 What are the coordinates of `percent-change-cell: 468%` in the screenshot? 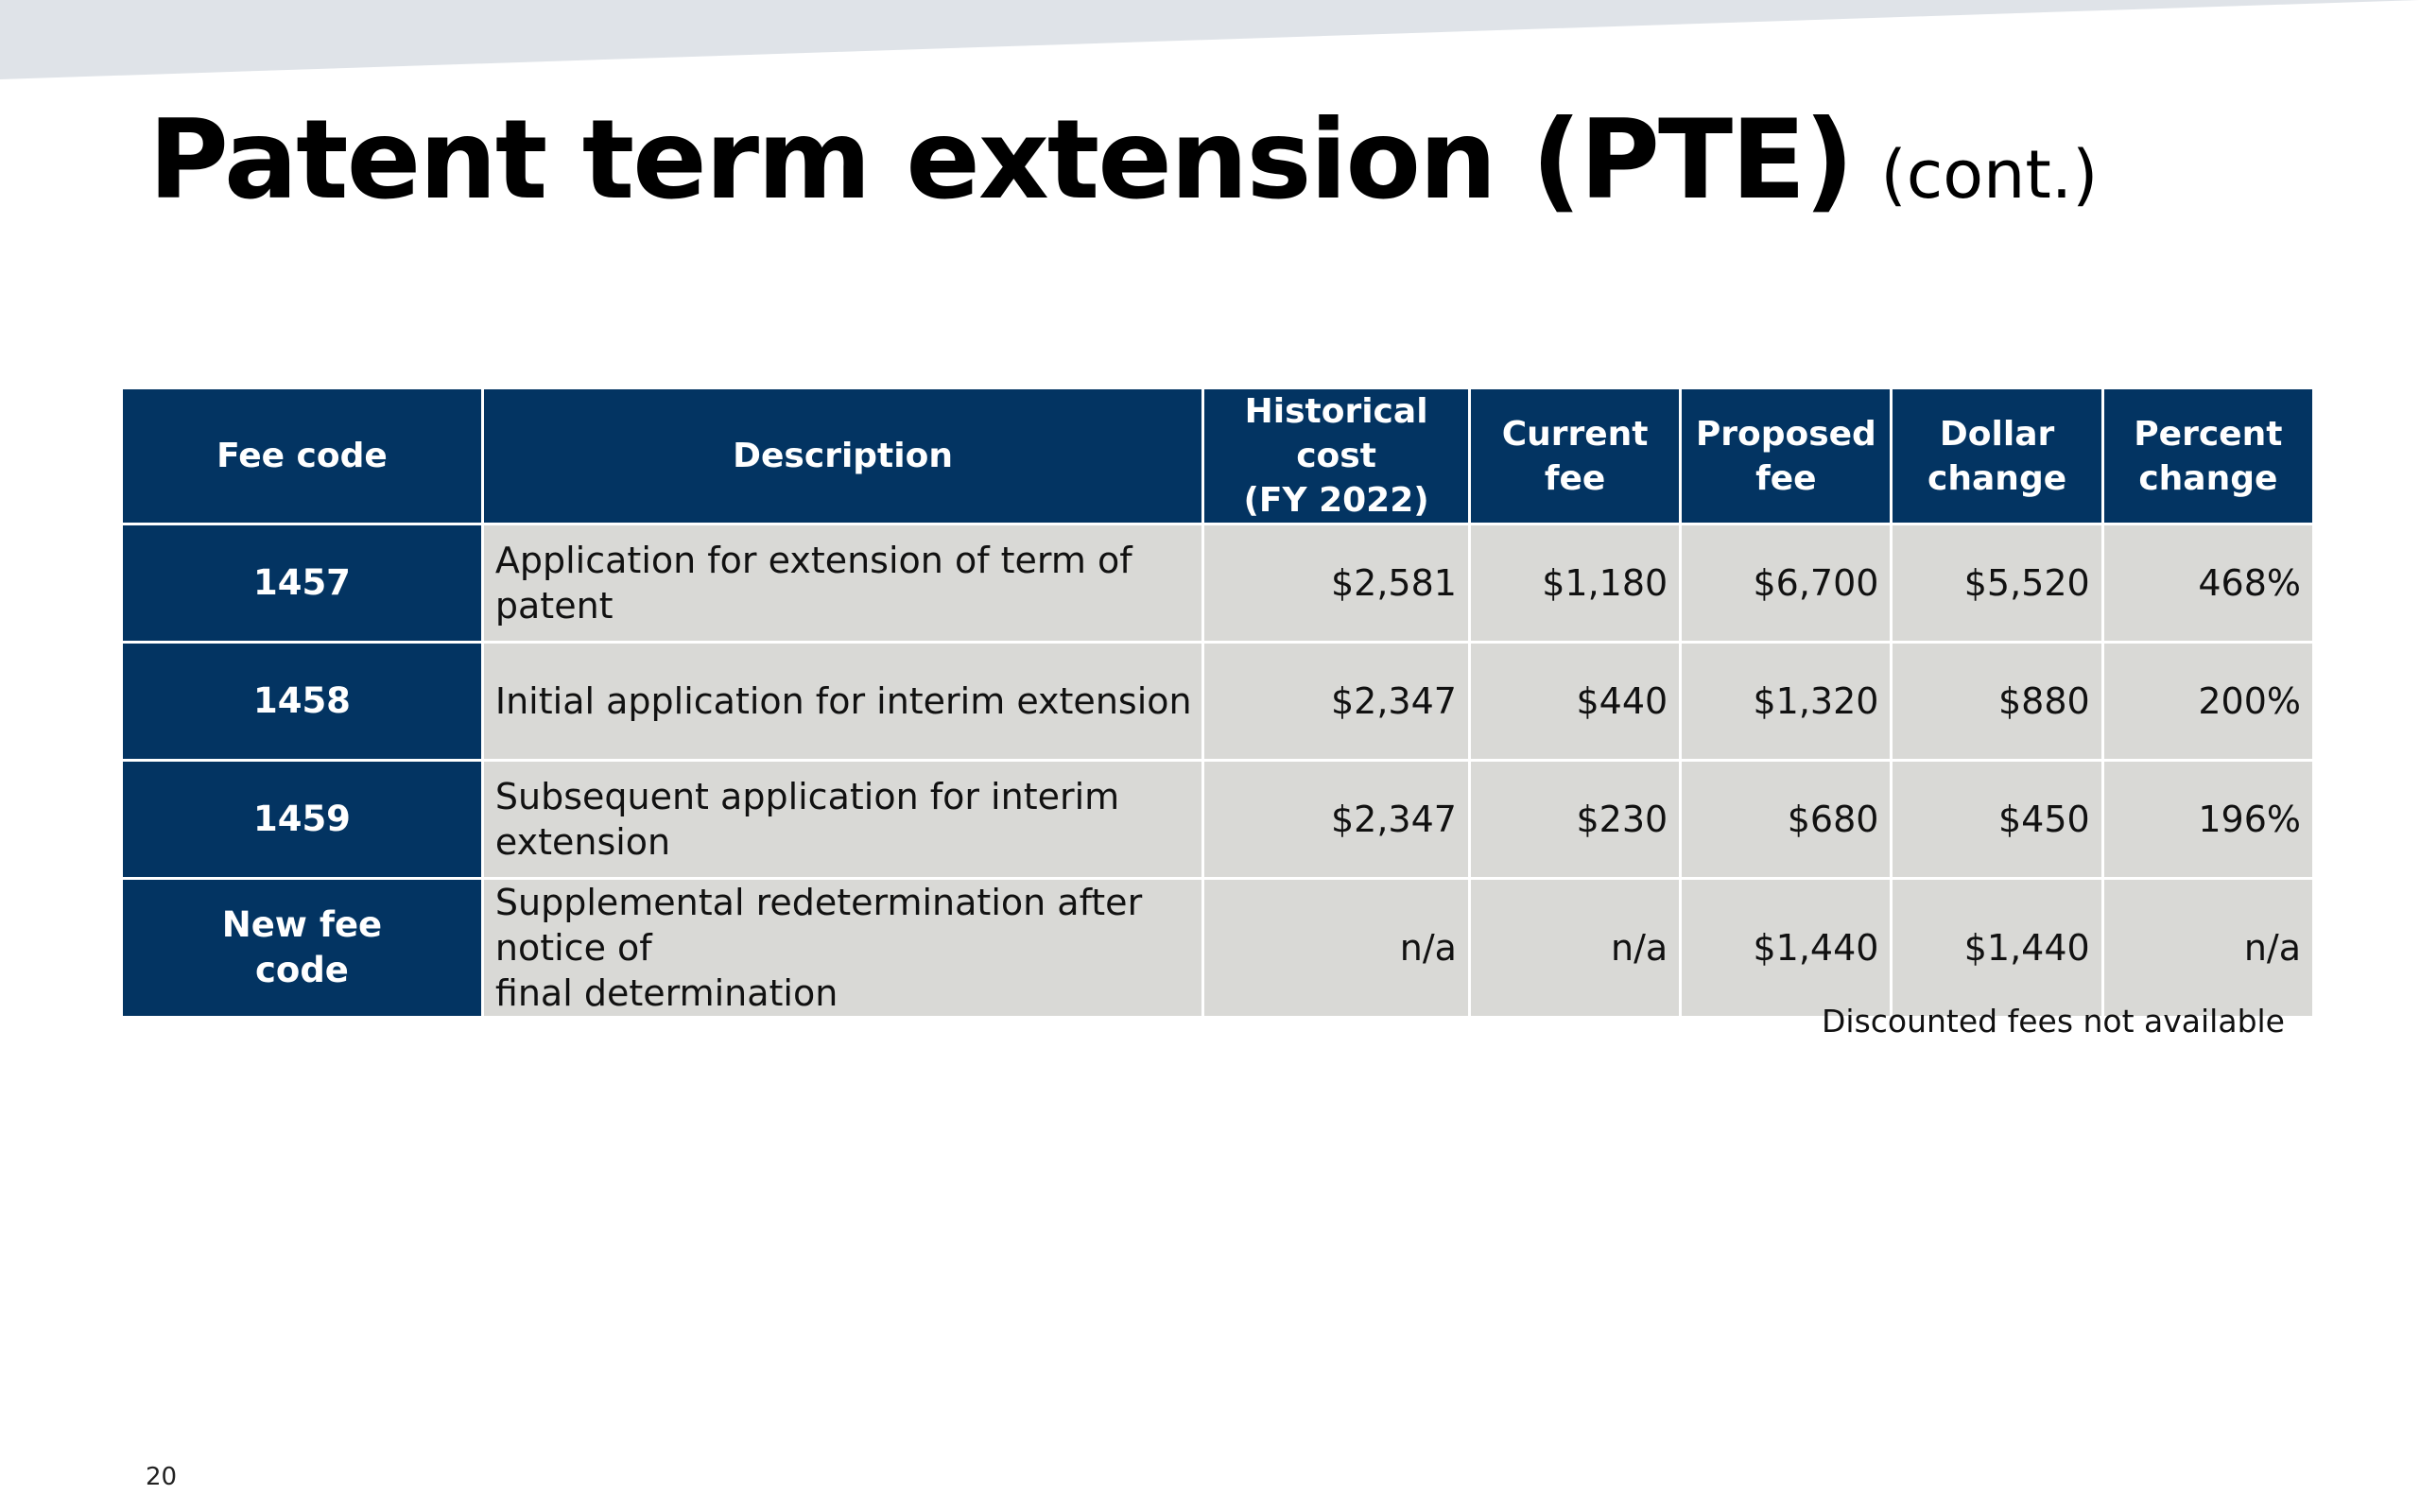 It's located at (2207, 583).